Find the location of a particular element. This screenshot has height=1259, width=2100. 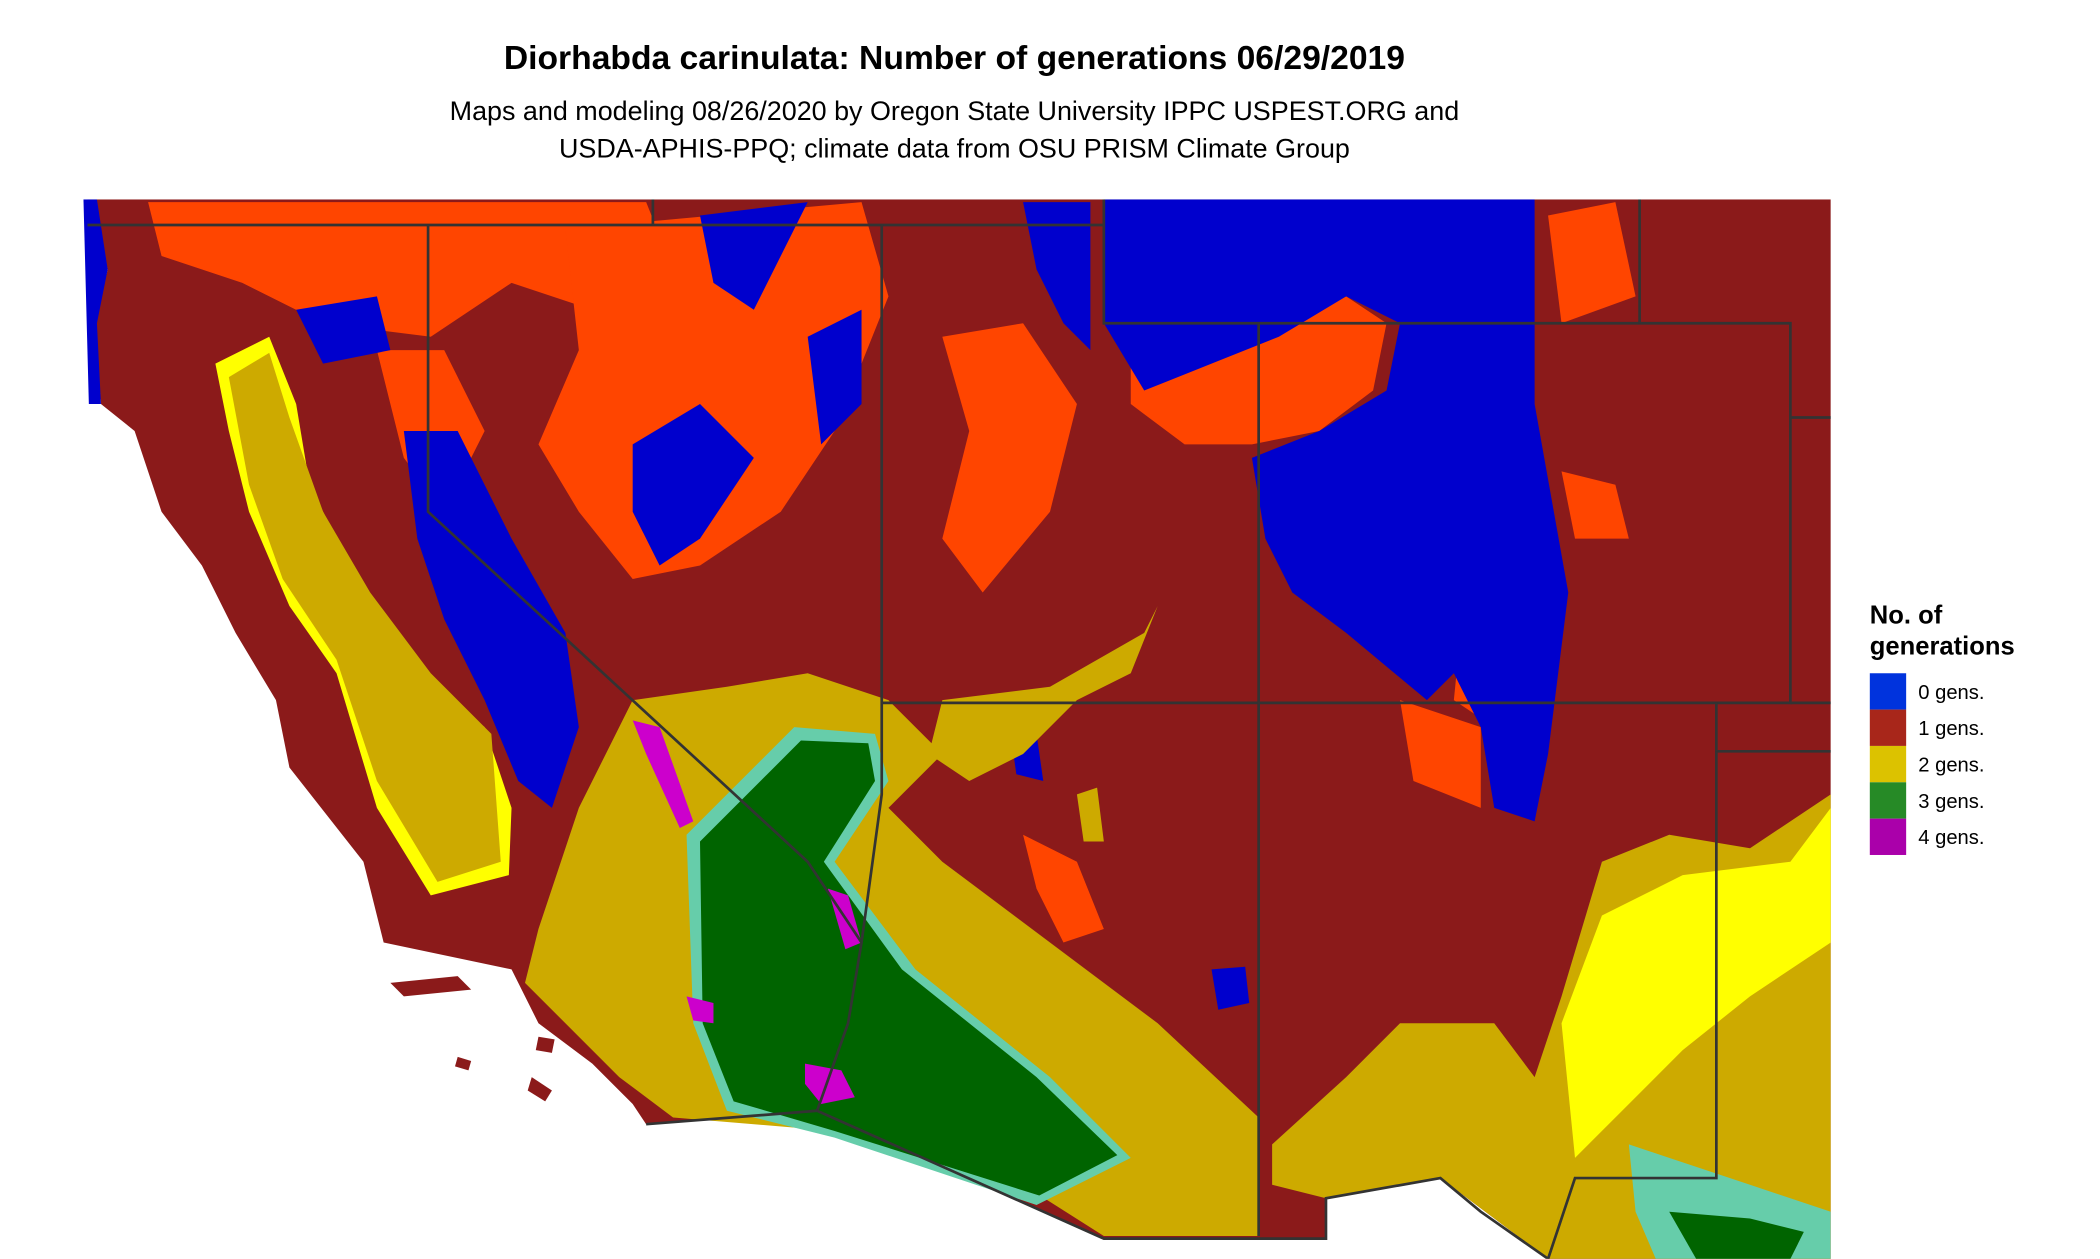

legend-item-2: 2 gens. is located at coordinates (1927, 764).